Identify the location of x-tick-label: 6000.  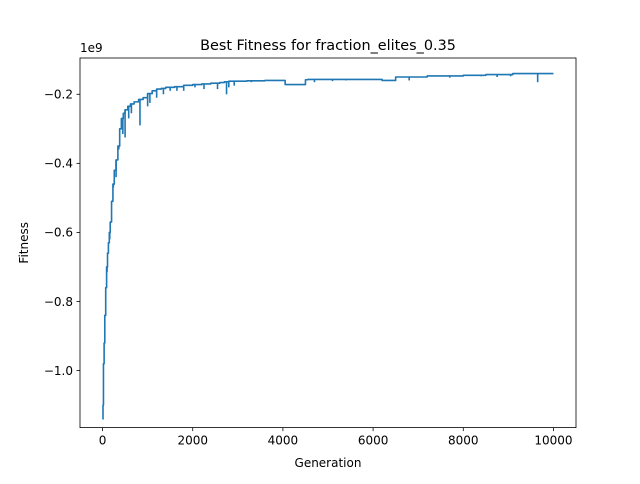
(373, 441).